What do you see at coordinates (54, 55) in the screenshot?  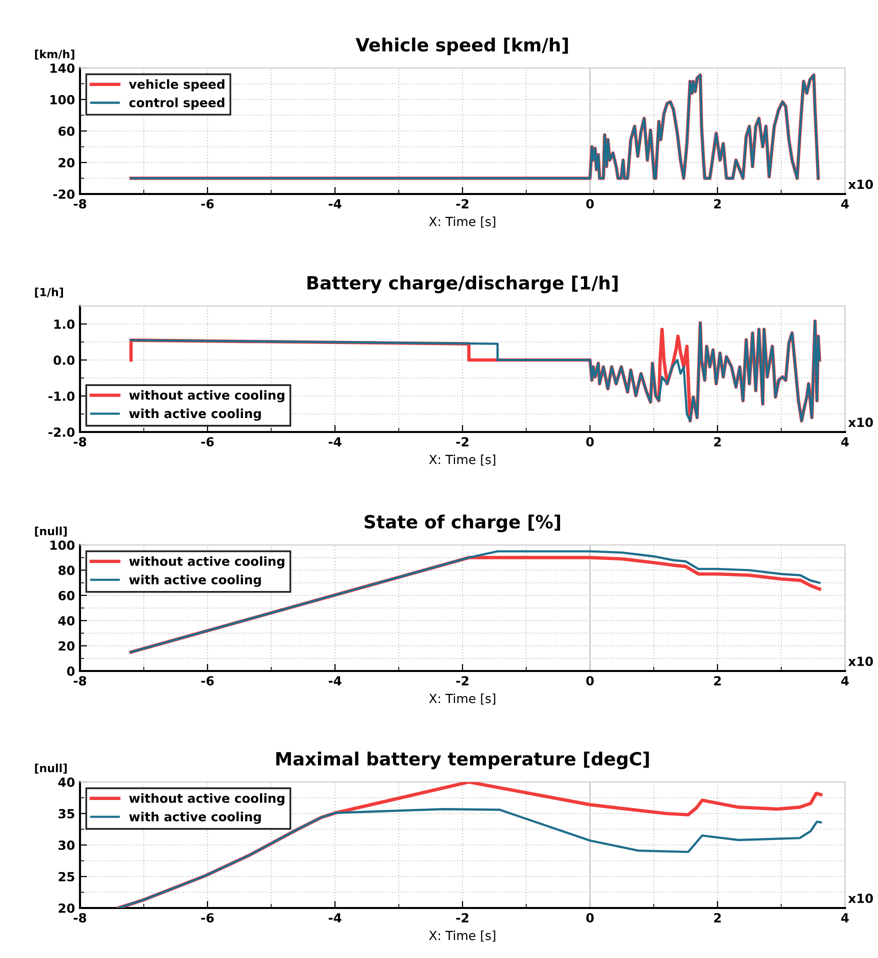 I see `y-axis-title: [km/h]` at bounding box center [54, 55].